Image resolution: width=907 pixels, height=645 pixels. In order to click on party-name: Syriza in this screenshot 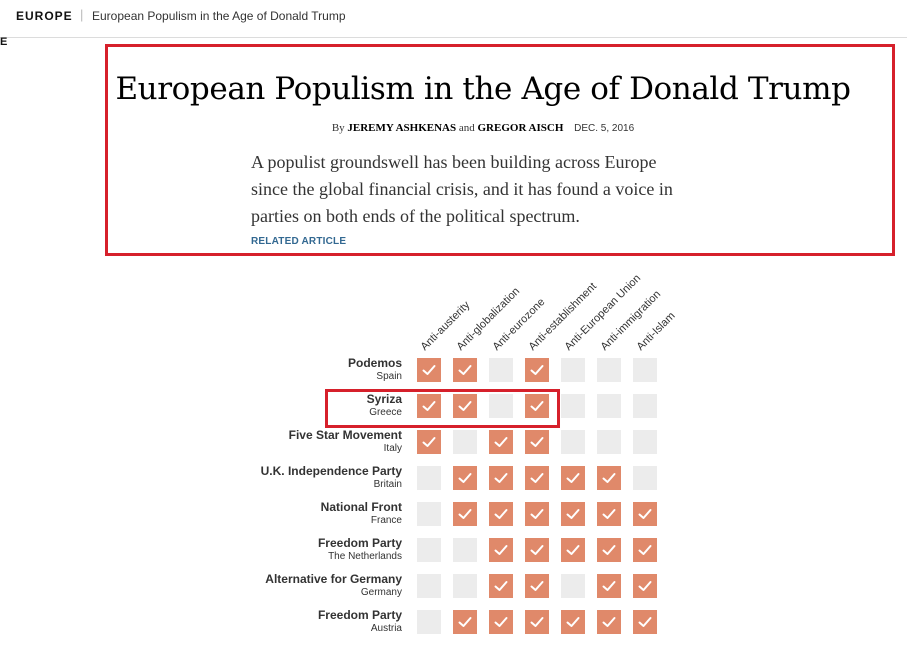, I will do `click(384, 399)`.